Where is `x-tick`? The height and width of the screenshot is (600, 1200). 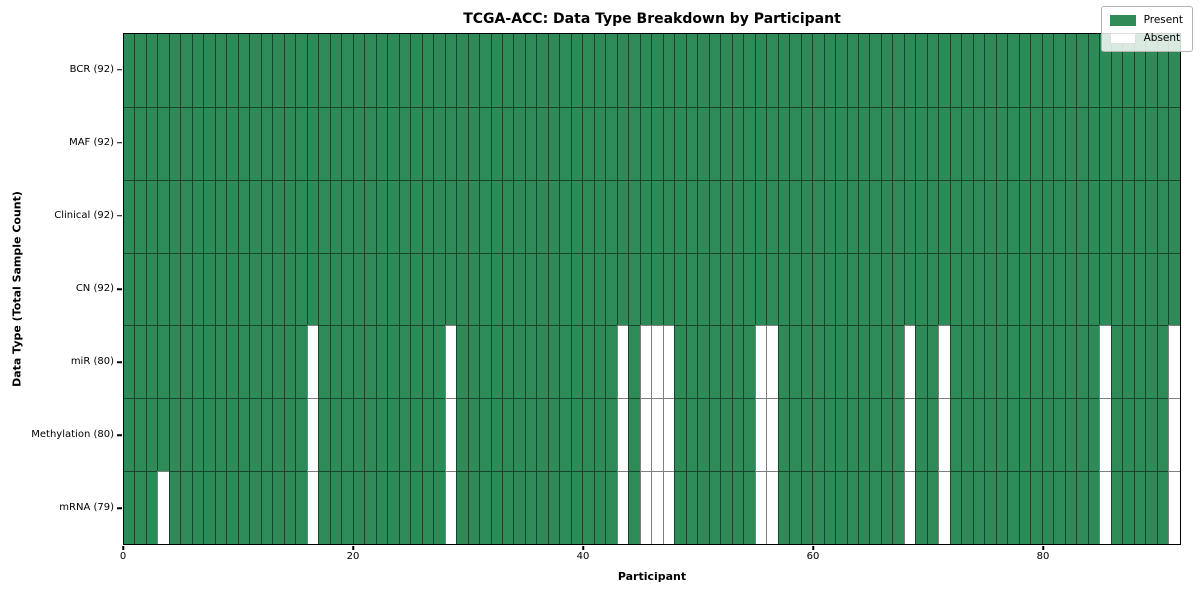
x-tick is located at coordinates (1043, 548).